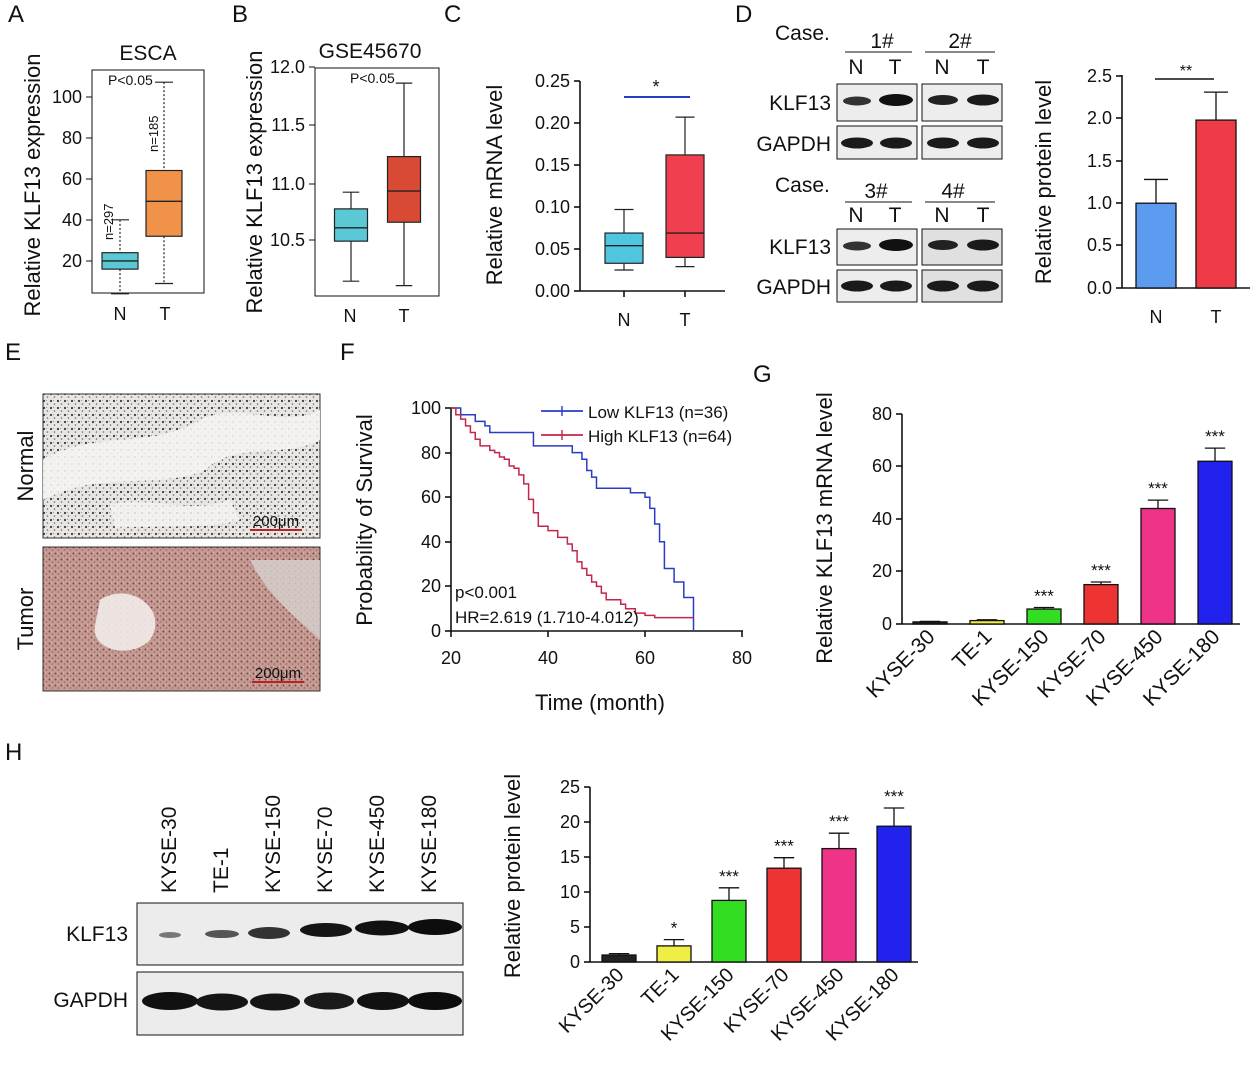 The image size is (1260, 1079). Describe the element at coordinates (16, 14) in the screenshot. I see `panel-letter-a: A` at that location.